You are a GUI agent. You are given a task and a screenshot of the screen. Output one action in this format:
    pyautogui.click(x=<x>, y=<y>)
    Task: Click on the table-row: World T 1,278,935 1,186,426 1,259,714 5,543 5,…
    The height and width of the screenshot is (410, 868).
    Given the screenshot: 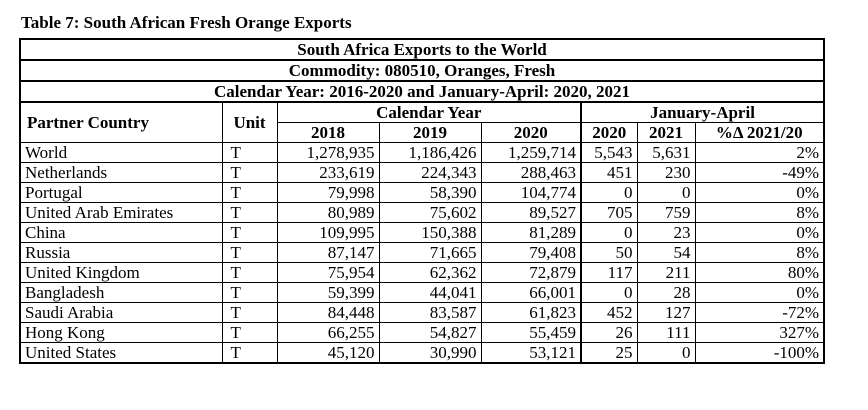 What is the action you would take?
    pyautogui.click(x=422, y=152)
    